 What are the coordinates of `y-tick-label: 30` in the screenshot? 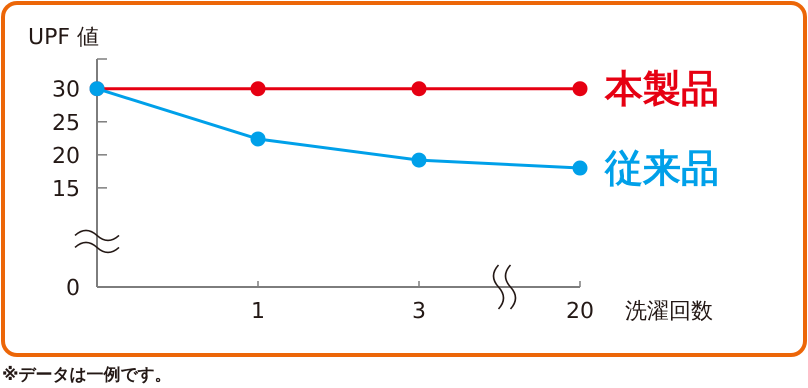 It's located at (66, 90).